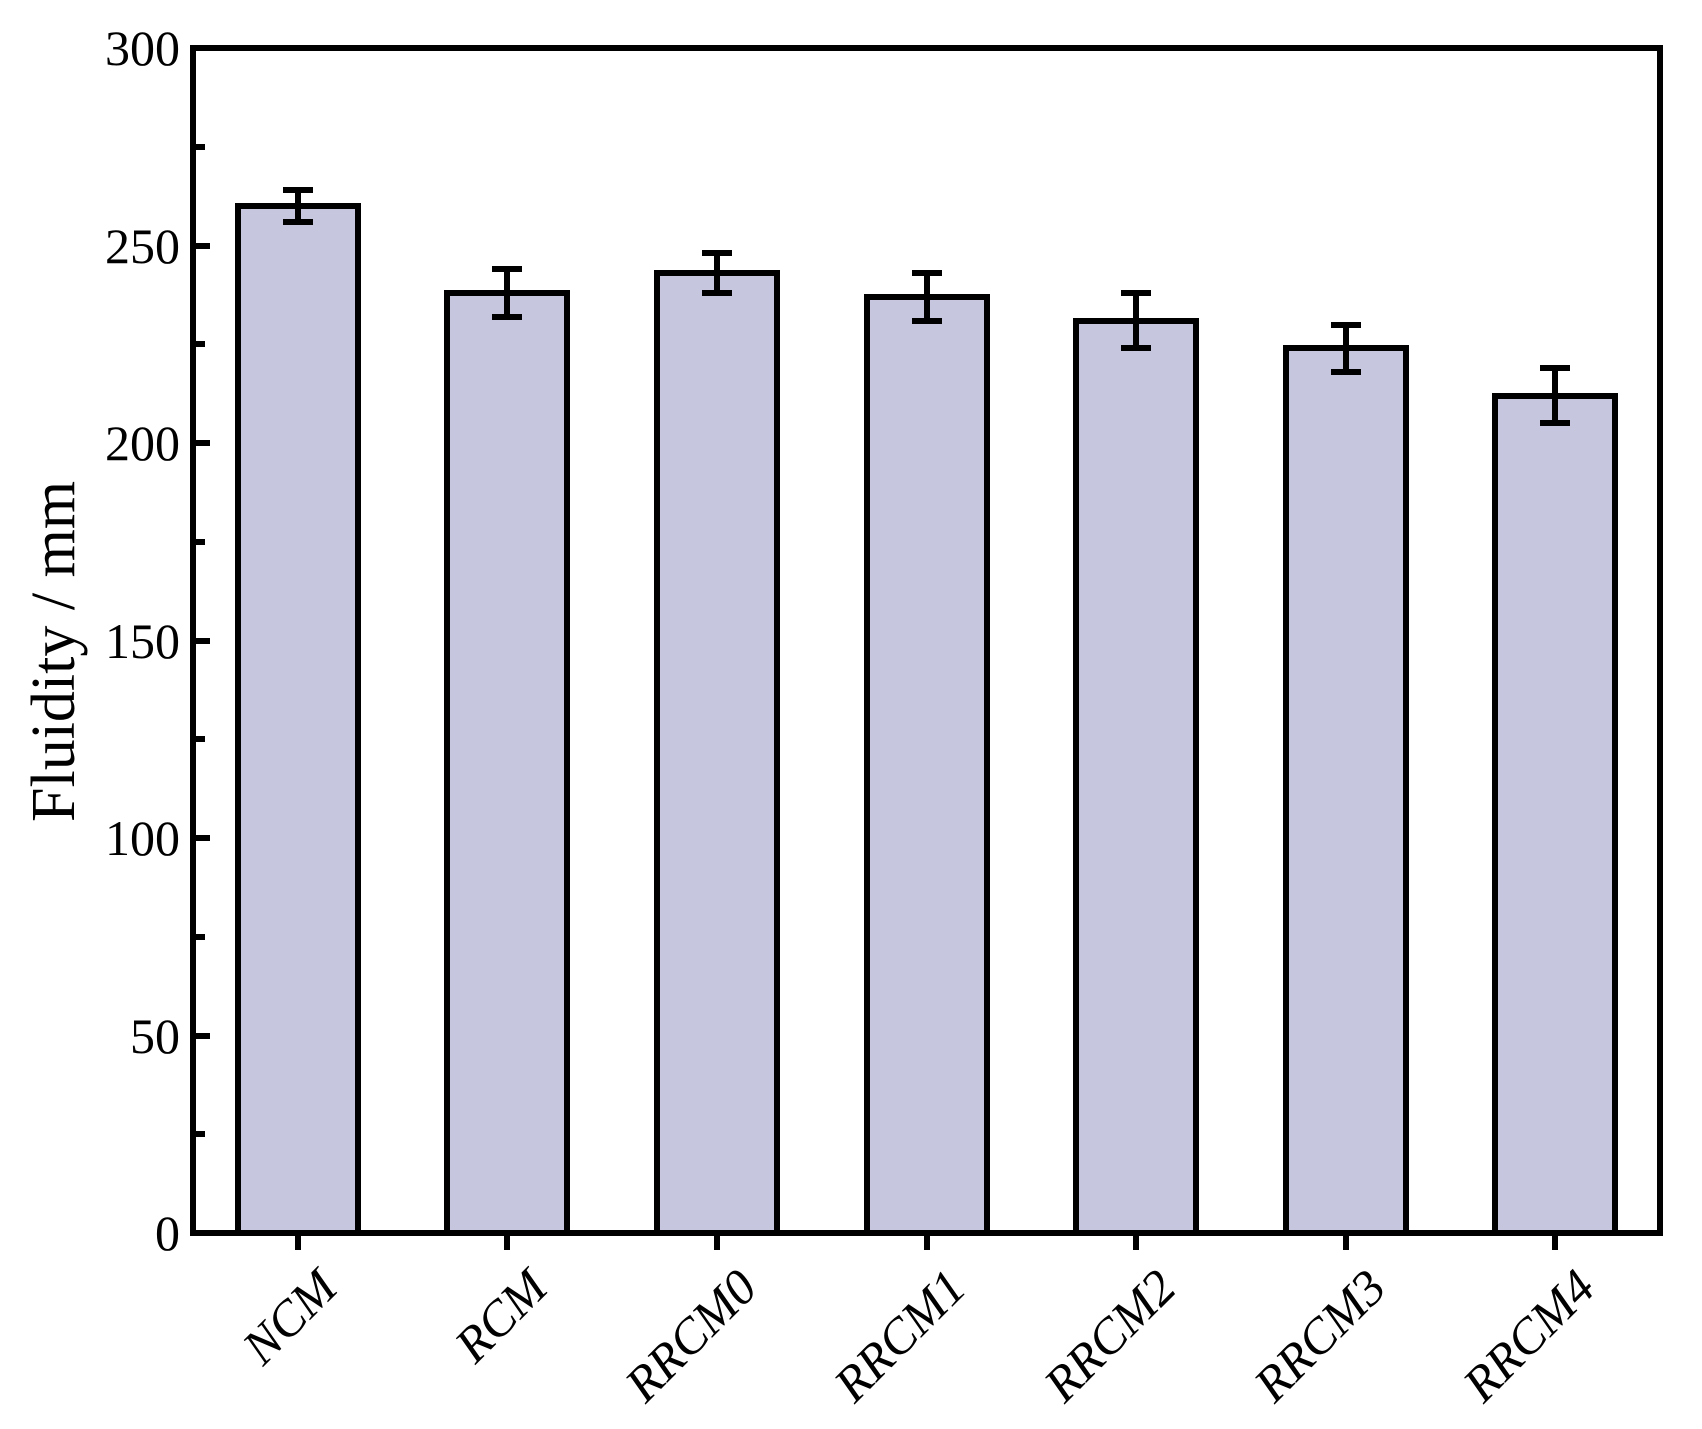 This screenshot has width=1702, height=1429. What do you see at coordinates (690, 1335) in the screenshot?
I see `x-category-label: RRCM0` at bounding box center [690, 1335].